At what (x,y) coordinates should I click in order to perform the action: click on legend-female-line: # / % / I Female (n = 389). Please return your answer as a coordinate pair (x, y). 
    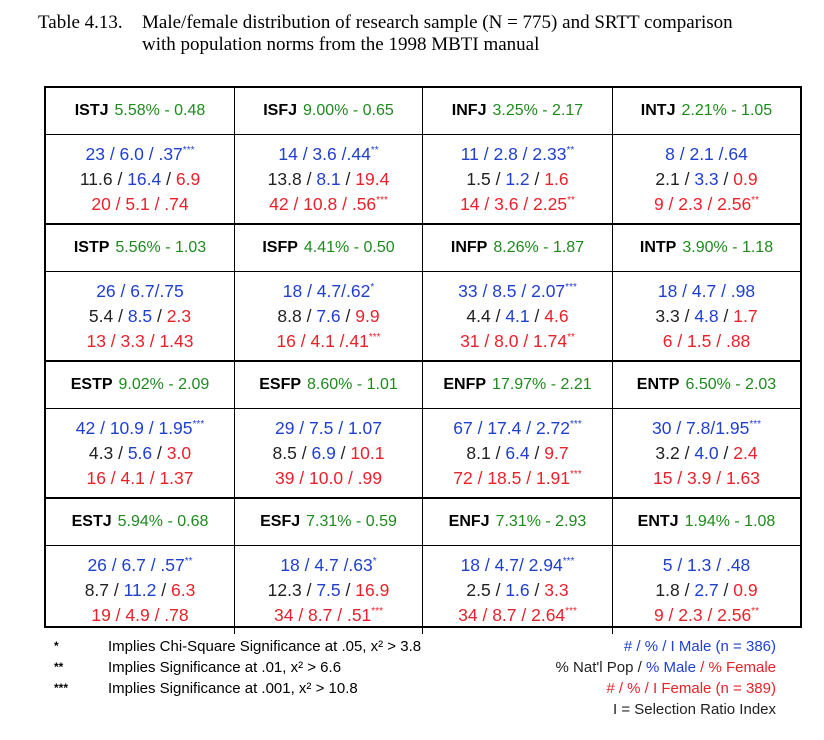
    Looking at the image, I should click on (691, 688).